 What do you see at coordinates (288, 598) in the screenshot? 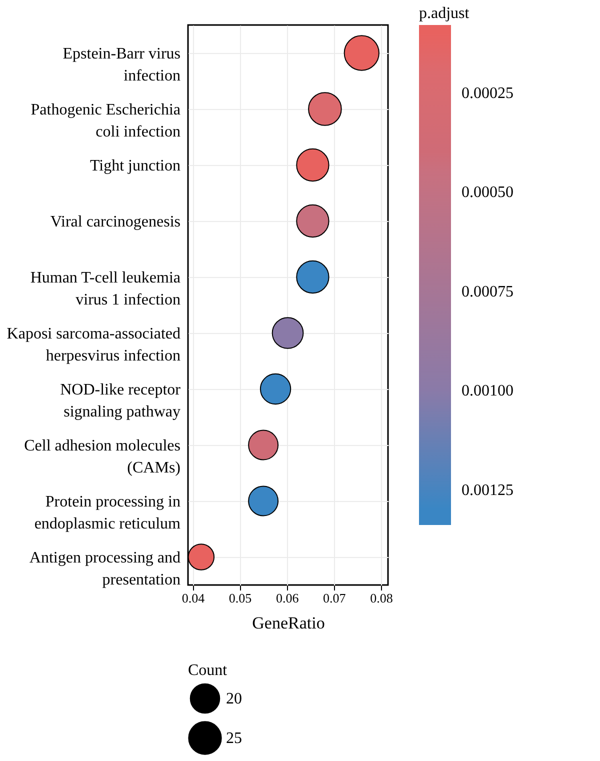
I see `x-tick-label: 0.06` at bounding box center [288, 598].